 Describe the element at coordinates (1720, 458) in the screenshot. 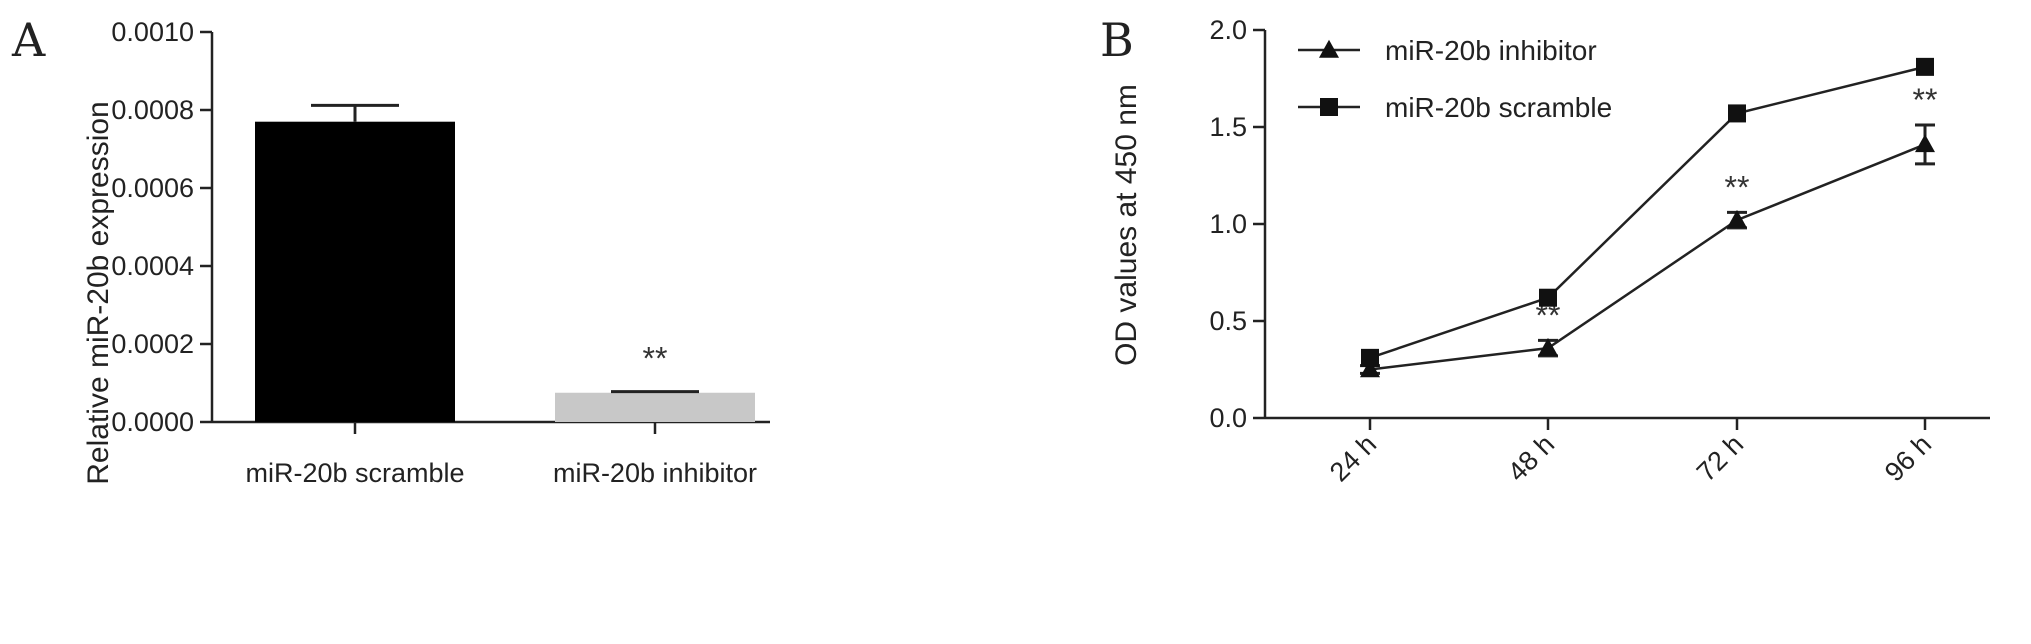

I see `x-tick-label: 72 h` at that location.